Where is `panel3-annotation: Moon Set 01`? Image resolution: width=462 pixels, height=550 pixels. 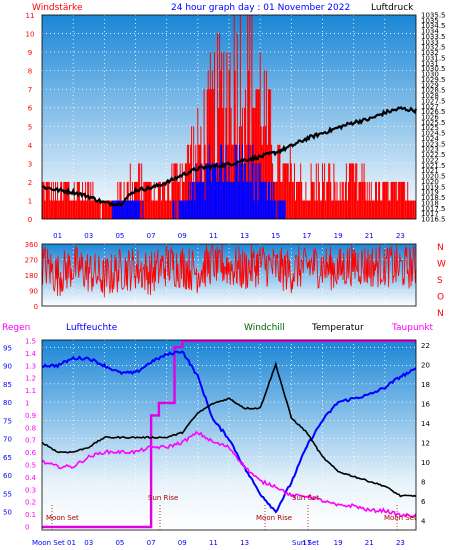
panel3-annotation: Moon Set 01 is located at coordinates (54, 543).